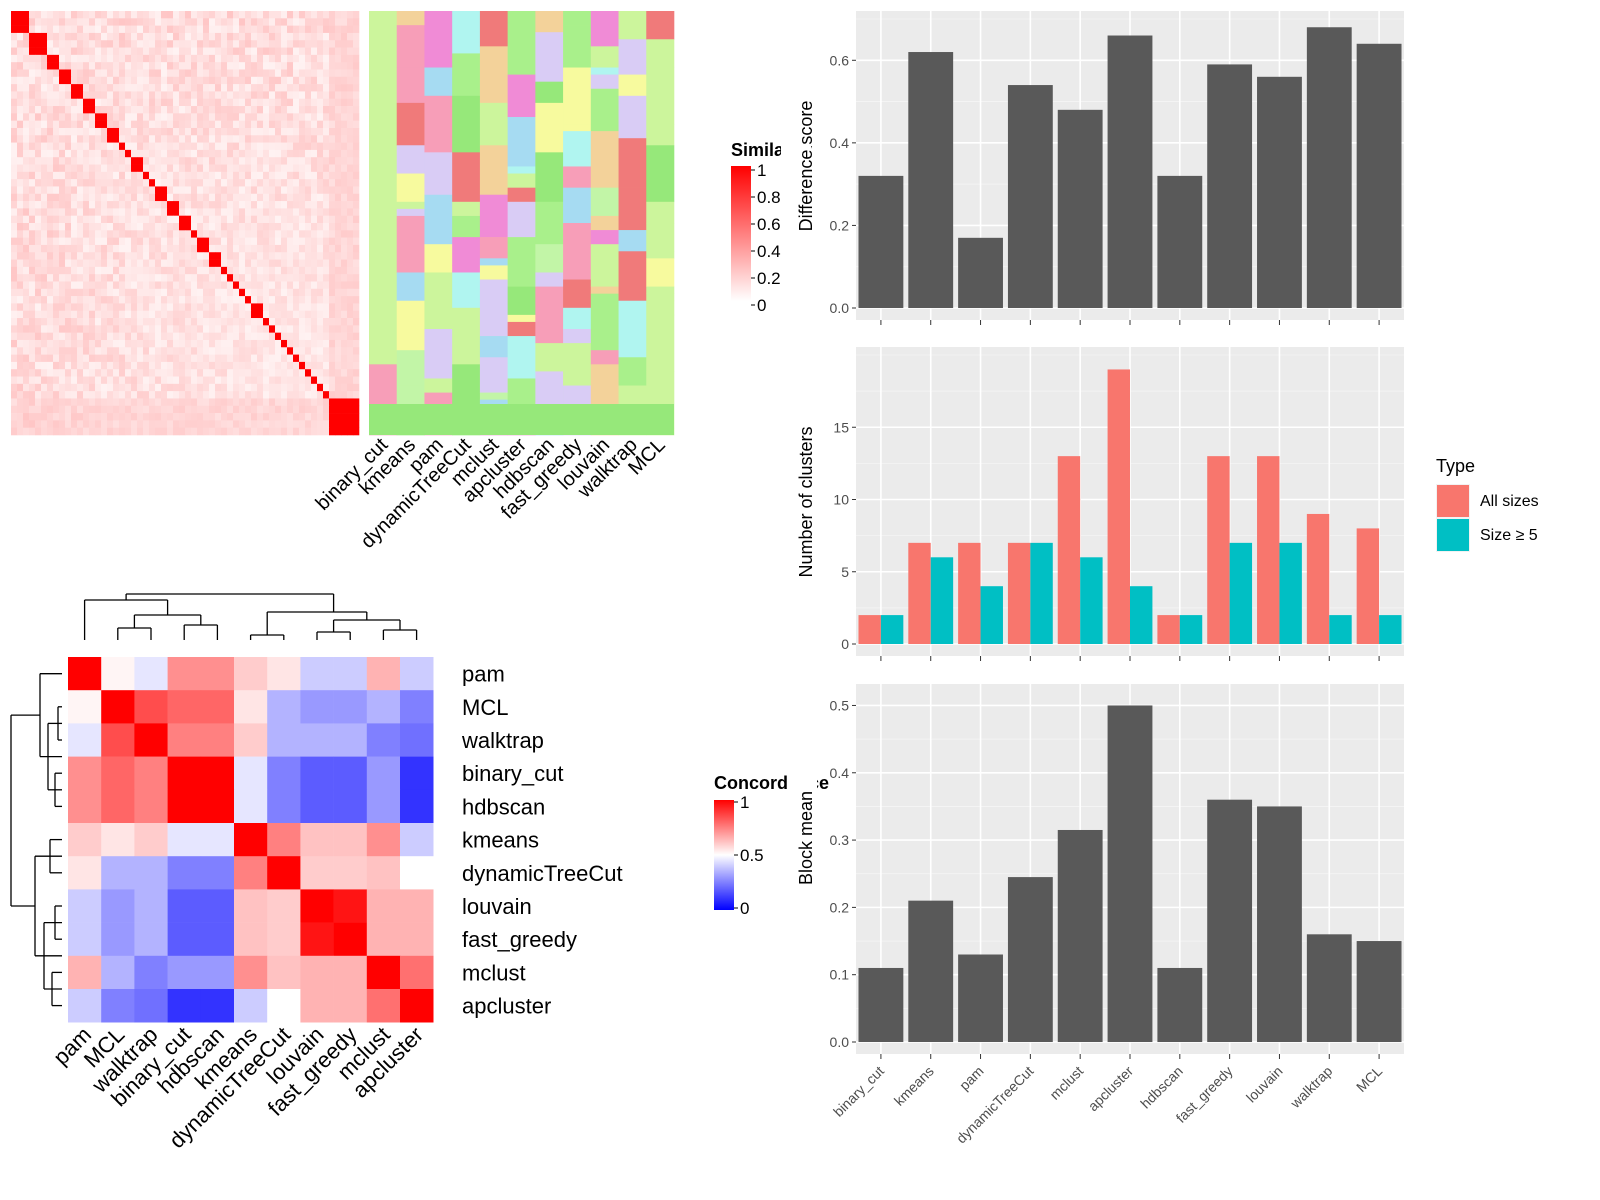 This screenshot has height=1200, width=1600. What do you see at coordinates (761, 170) in the screenshot?
I see `similarity-legend-label: 1` at bounding box center [761, 170].